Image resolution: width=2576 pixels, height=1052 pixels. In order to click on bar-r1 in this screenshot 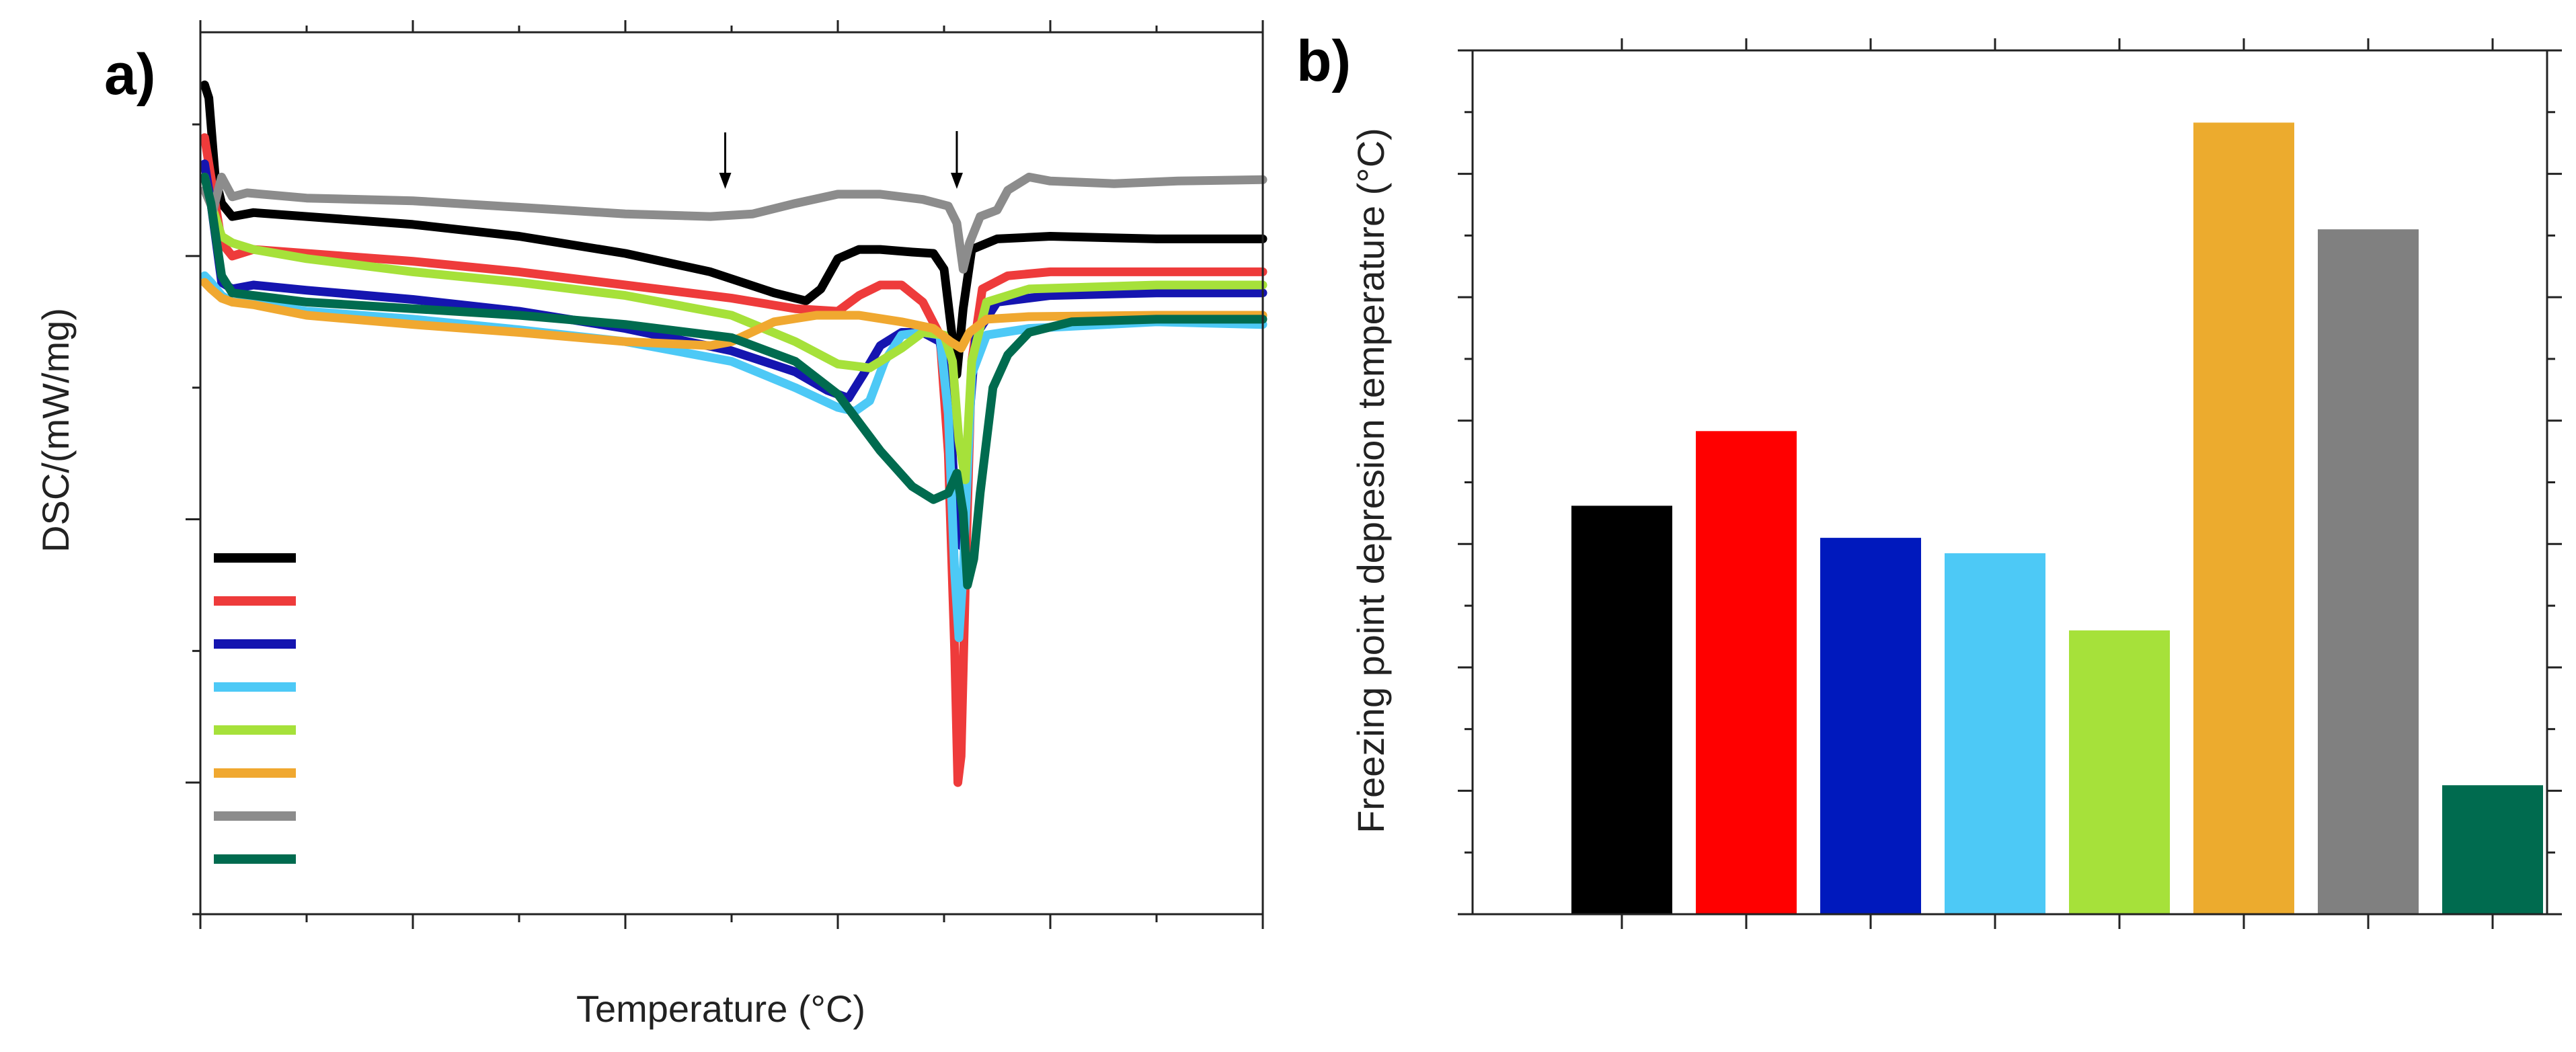, I will do `click(1622, 710)`.